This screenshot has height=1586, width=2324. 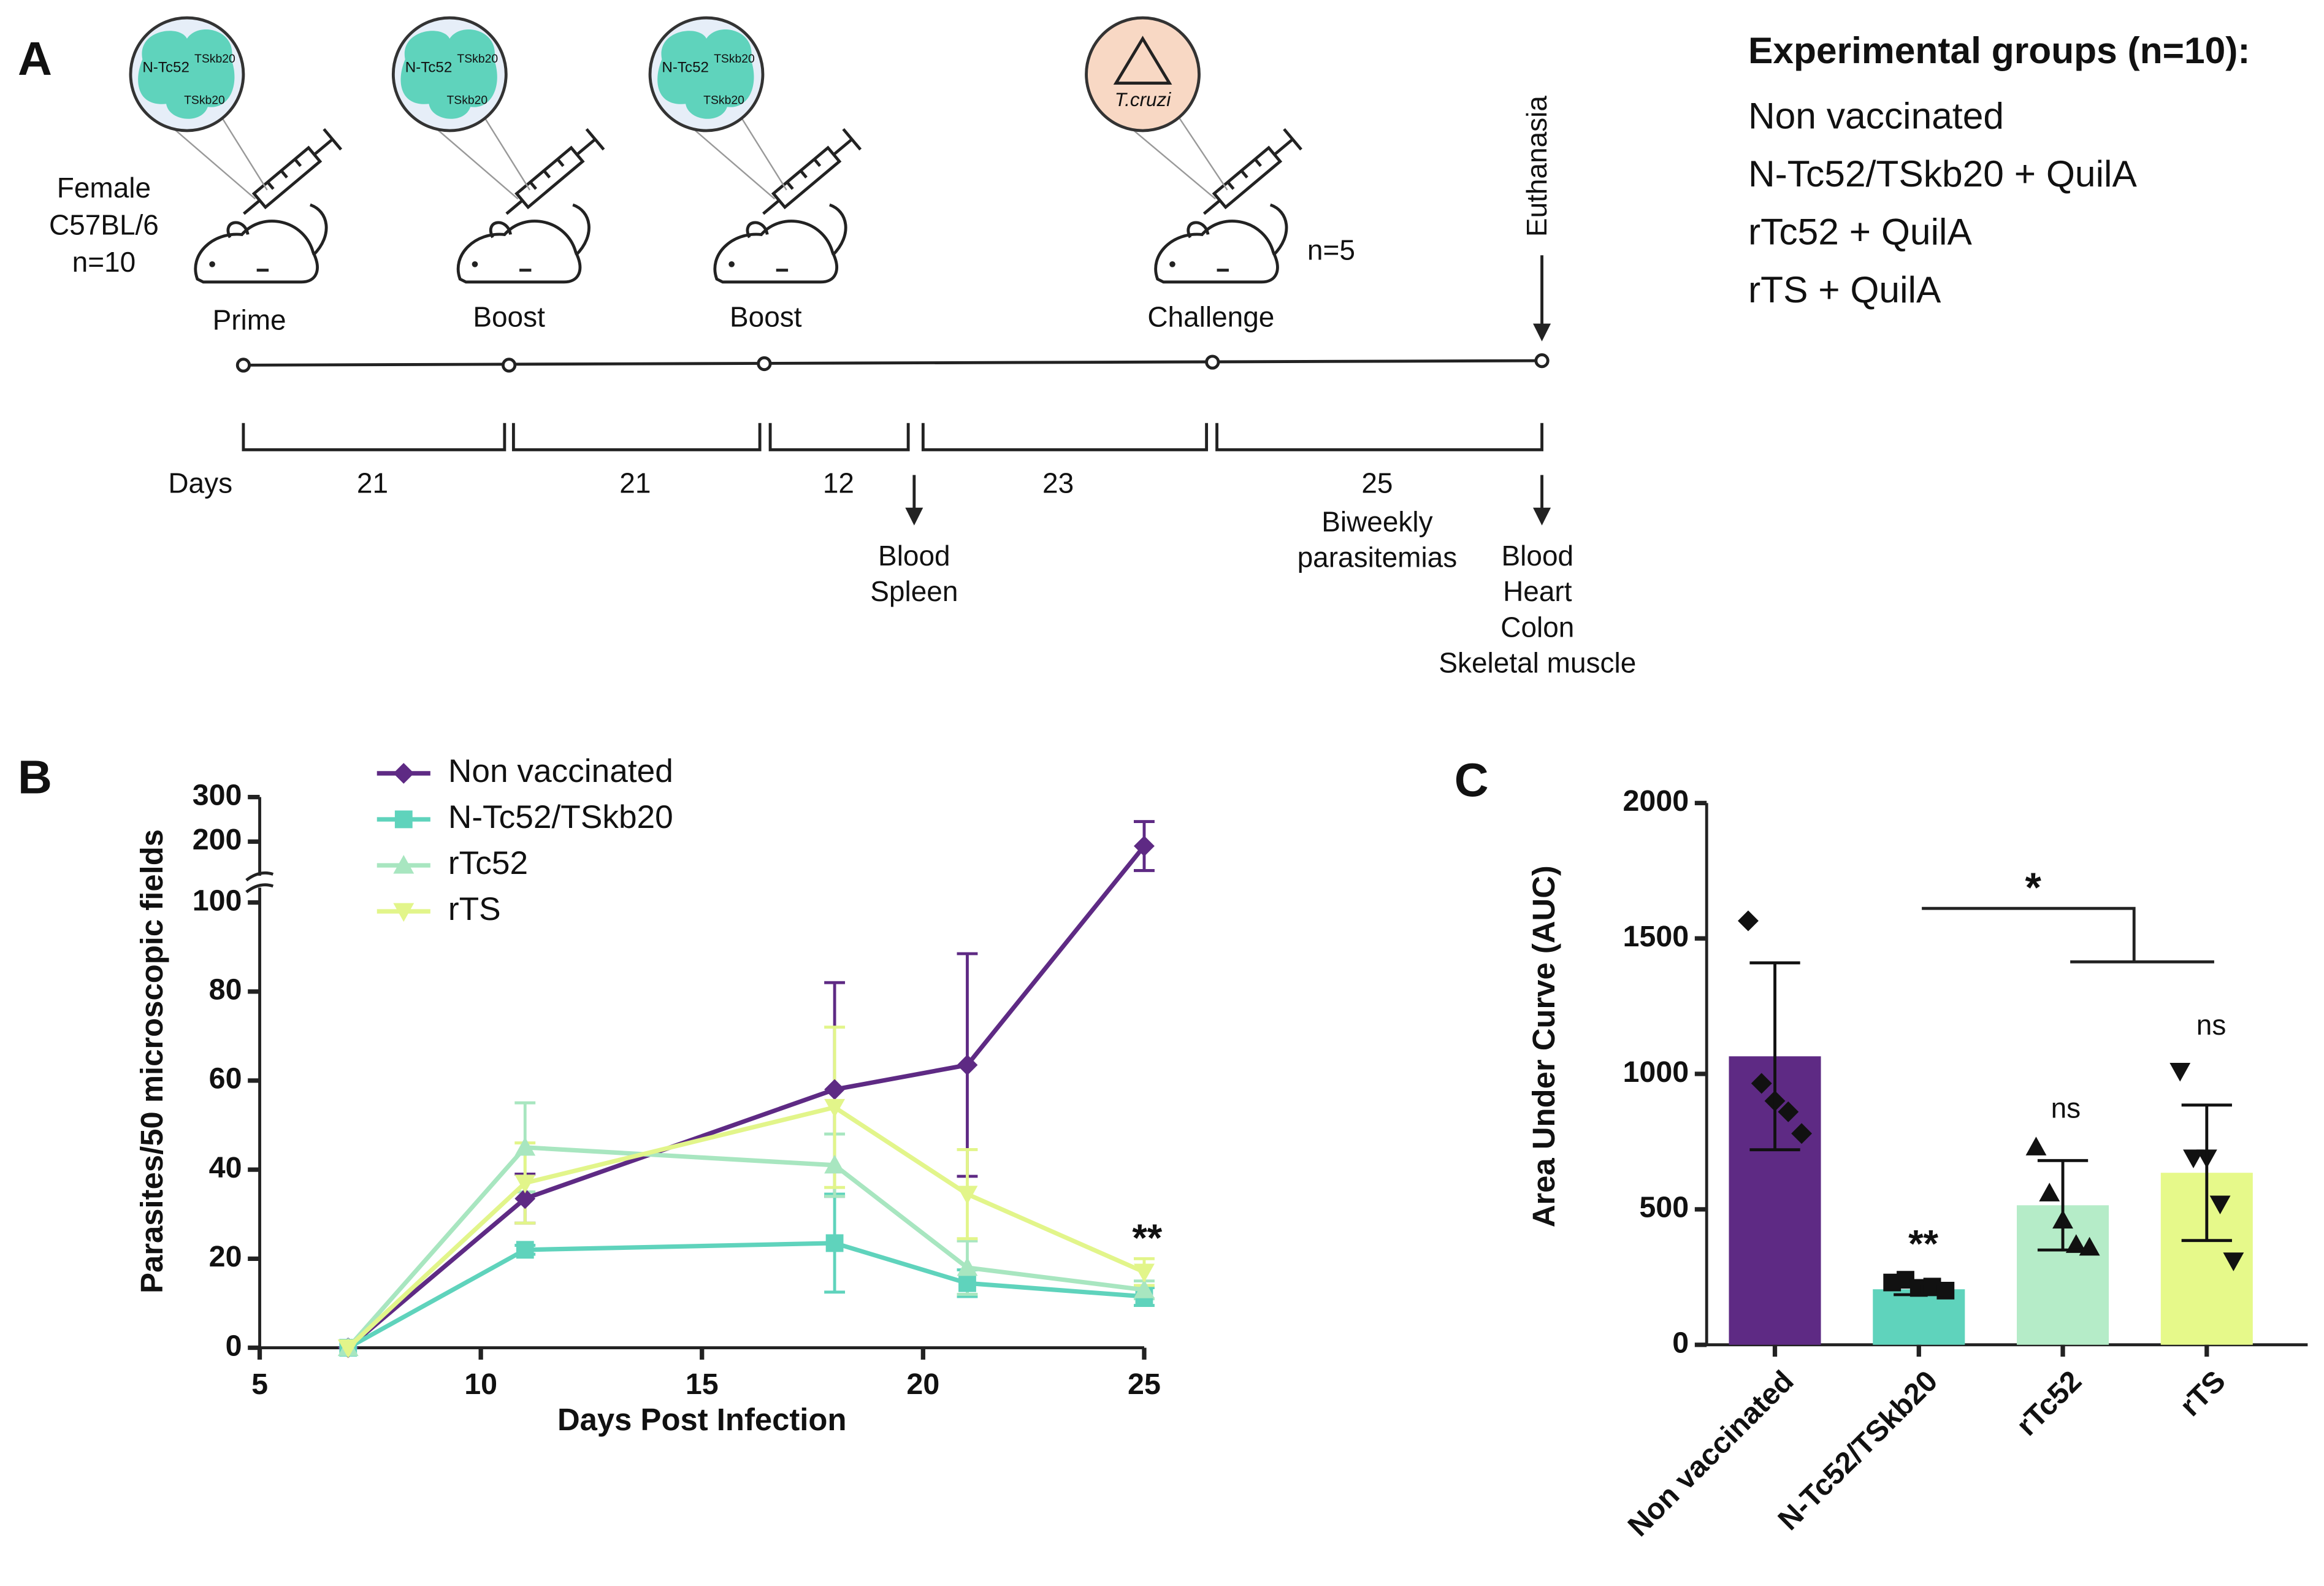 I want to click on mouse-info: C57BL/6, so click(x=104, y=224).